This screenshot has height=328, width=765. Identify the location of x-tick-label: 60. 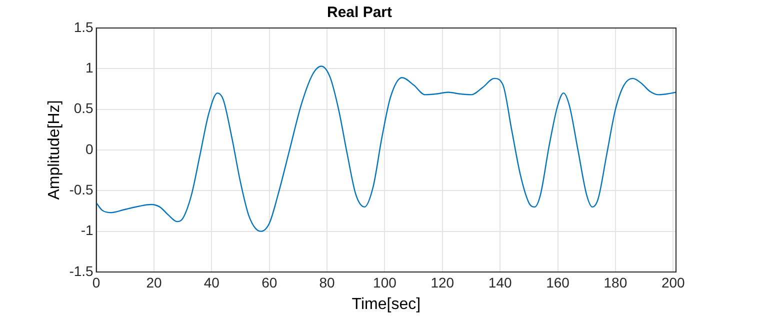
(270, 282).